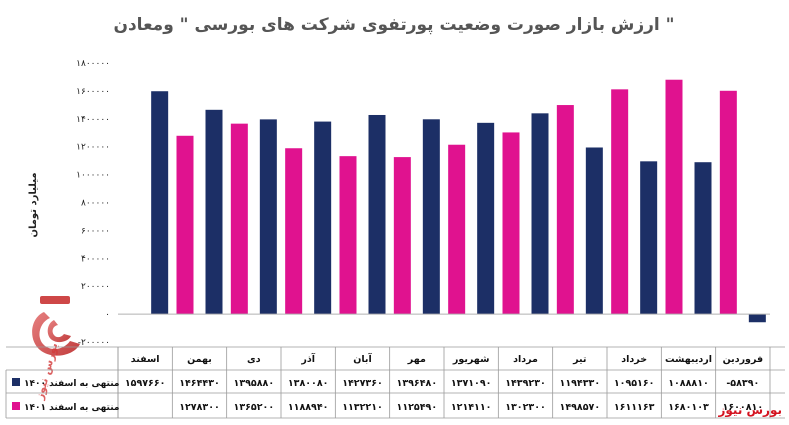 Image resolution: width=789 pixels, height=425 pixels. Describe the element at coordinates (145, 359) in the screenshot. I see `category-label: اسفند` at that location.